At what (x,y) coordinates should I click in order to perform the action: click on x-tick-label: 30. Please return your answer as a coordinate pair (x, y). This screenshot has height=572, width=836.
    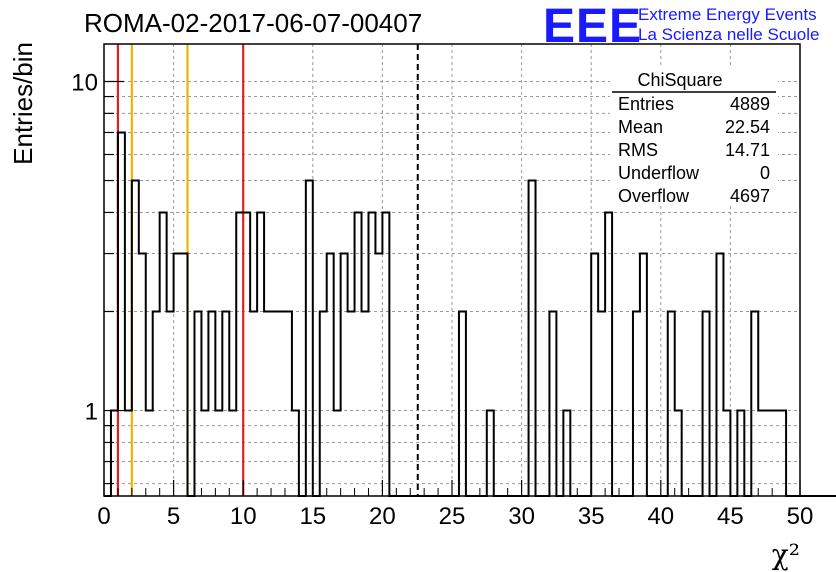
    Looking at the image, I should click on (521, 516).